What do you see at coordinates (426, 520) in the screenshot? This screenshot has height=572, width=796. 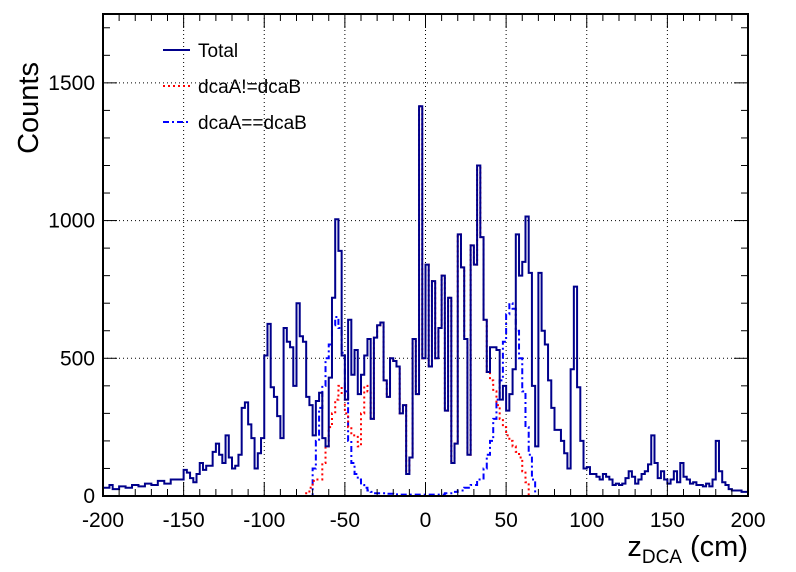 I see `x-tick-label: 0` at bounding box center [426, 520].